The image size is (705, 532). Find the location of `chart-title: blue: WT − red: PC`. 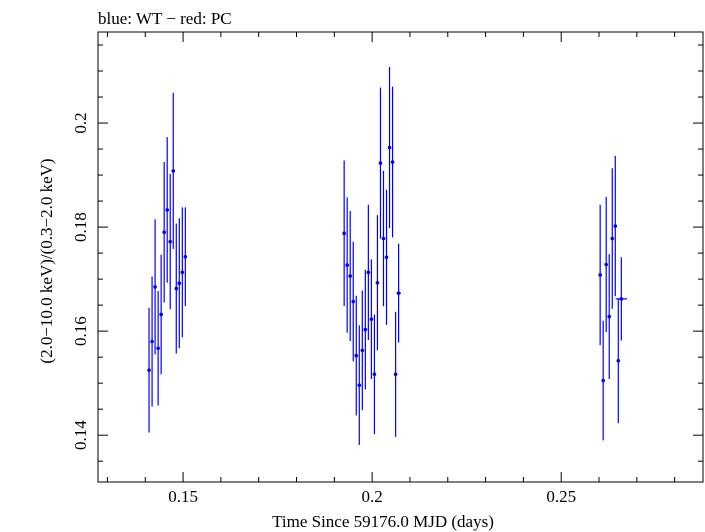

chart-title: blue: WT − red: PC is located at coordinates (165, 18).